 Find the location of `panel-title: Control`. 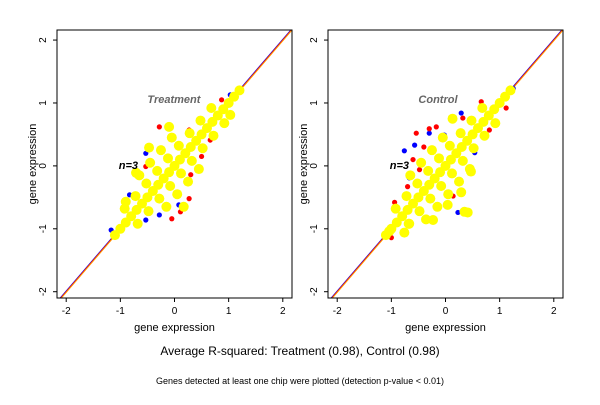

panel-title: Control is located at coordinates (438, 100).